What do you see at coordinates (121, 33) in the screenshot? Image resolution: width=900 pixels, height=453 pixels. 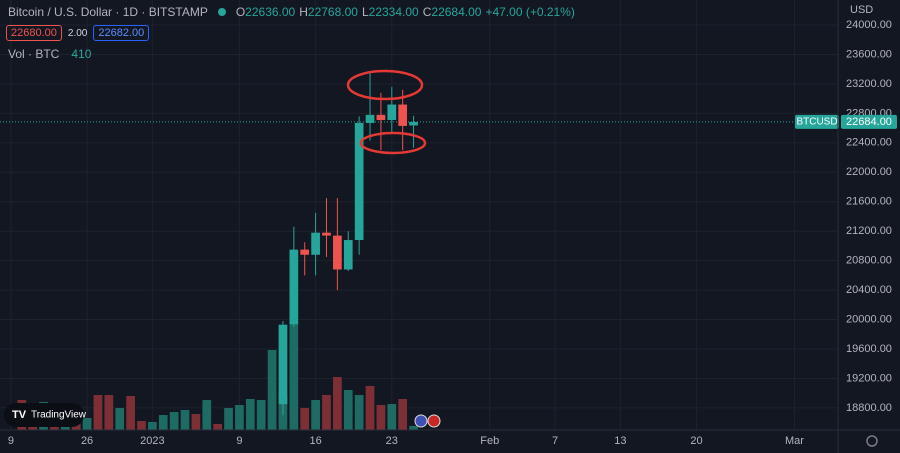 I see `buy-button: 22682.00` at bounding box center [121, 33].